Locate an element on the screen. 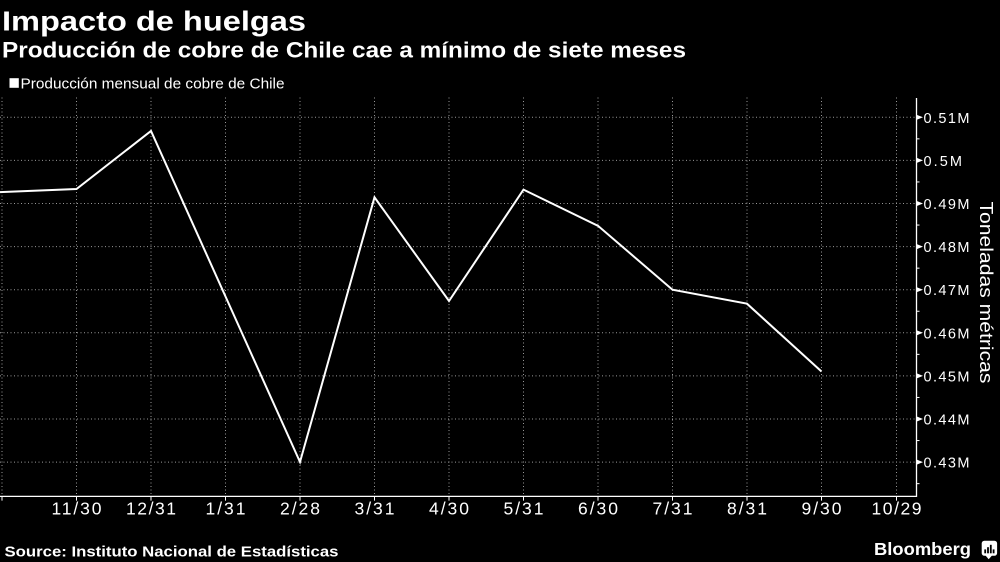 Image resolution: width=1000 pixels, height=562 pixels. svg-text: 8/31 is located at coordinates (747, 509).